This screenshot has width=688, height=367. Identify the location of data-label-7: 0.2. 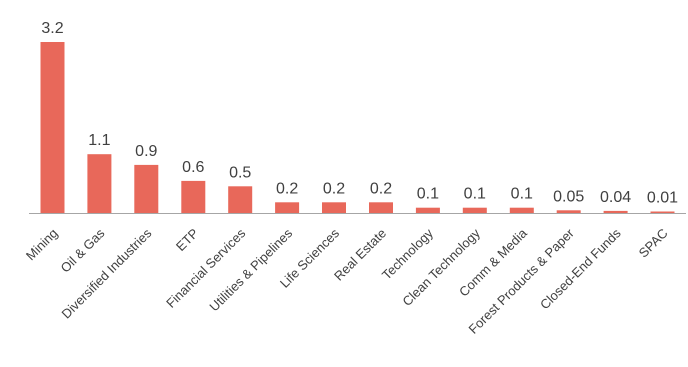
(381, 188).